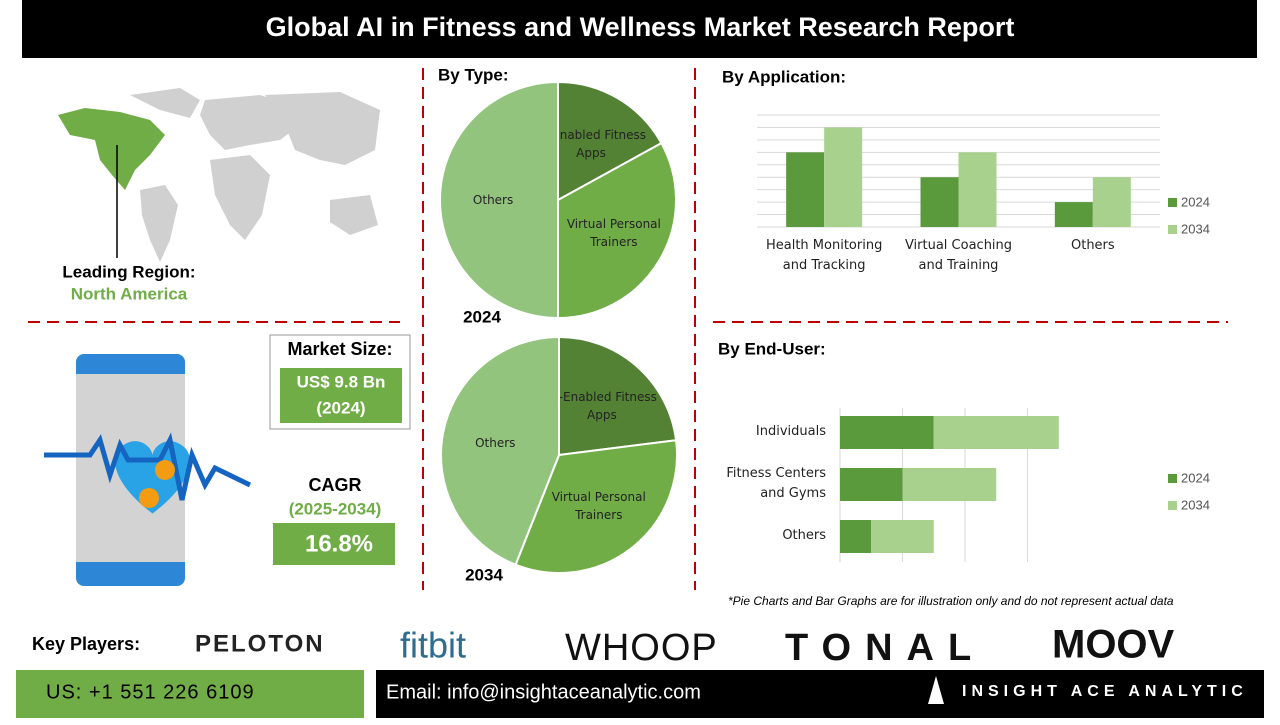 This screenshot has width=1280, height=725. I want to click on y-tick-label-box: Fitness Centers and Gyms, so click(776, 483).